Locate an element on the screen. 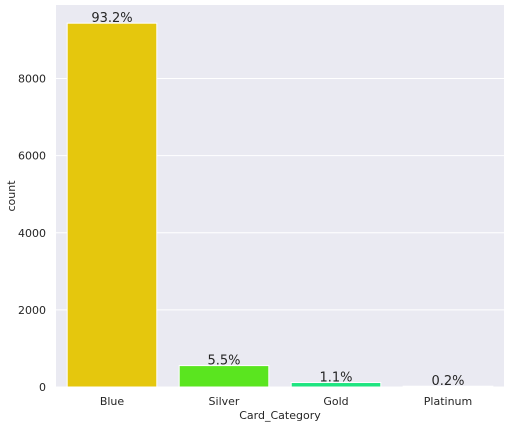 This screenshot has width=508, height=428. data-label-platinum: 0.2% is located at coordinates (447, 381).